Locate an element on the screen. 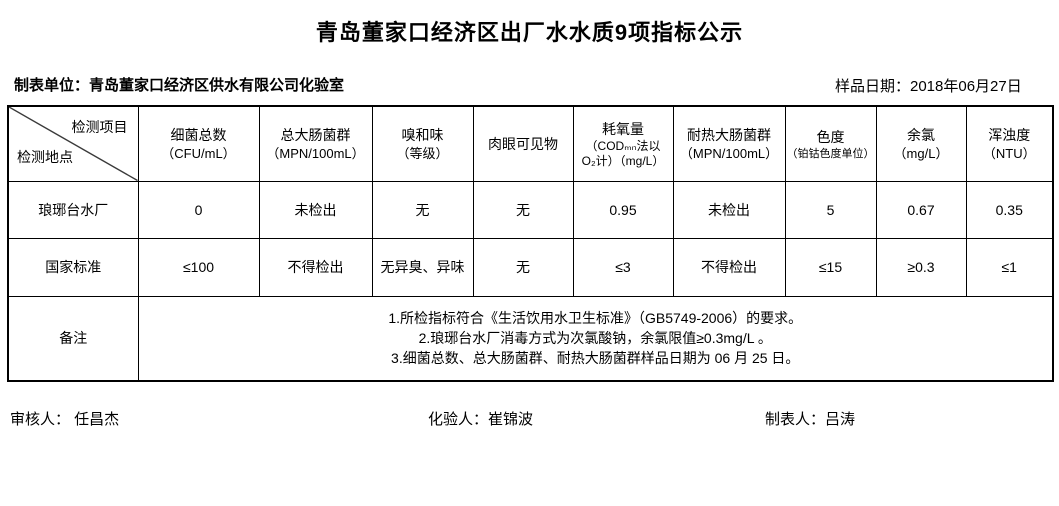  header-cell-turbidity: 浑浊度 （NTU） is located at coordinates (1009, 143).